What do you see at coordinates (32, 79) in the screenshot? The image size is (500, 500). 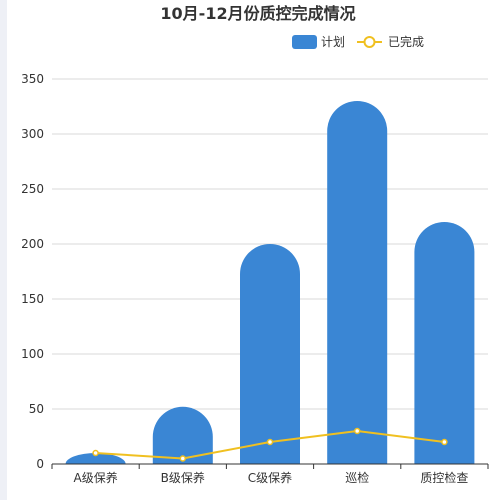 I see `y-tick-label: 350` at bounding box center [32, 79].